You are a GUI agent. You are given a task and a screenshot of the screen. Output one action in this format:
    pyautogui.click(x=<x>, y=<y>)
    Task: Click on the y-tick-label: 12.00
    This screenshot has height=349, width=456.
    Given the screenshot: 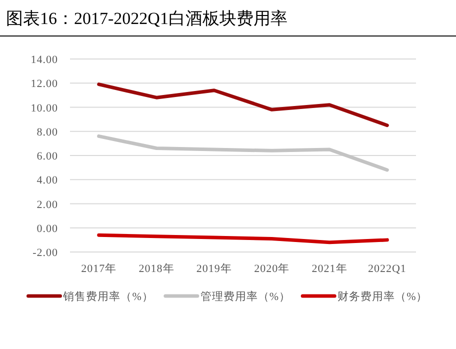 What is the action you would take?
    pyautogui.click(x=44, y=84)
    